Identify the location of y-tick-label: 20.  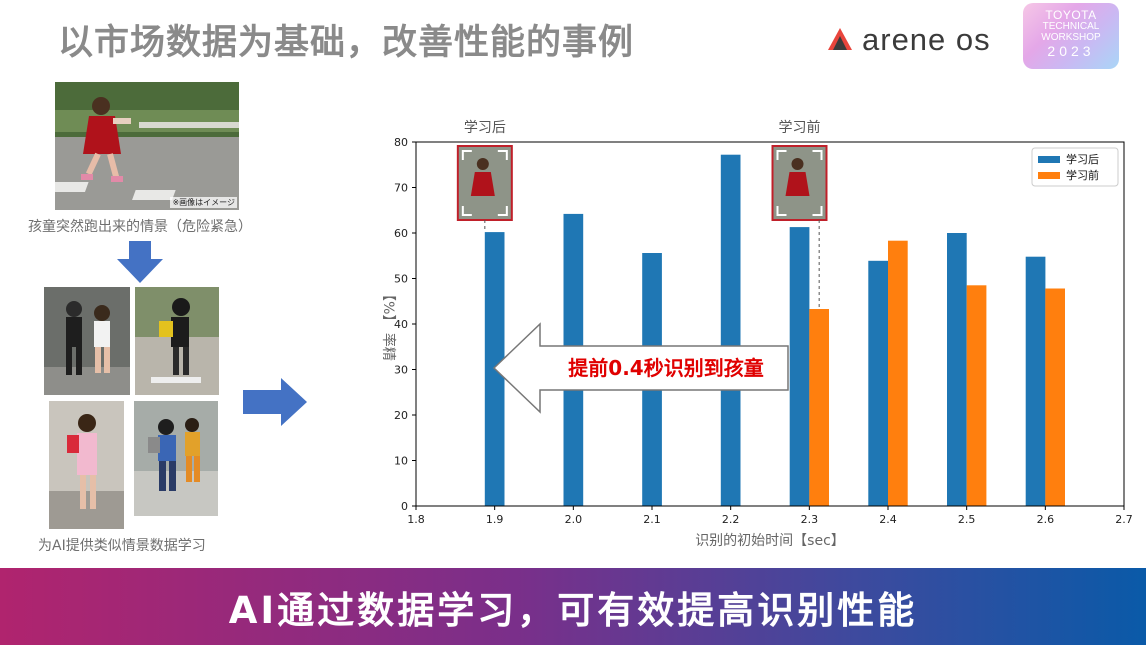
(401, 415).